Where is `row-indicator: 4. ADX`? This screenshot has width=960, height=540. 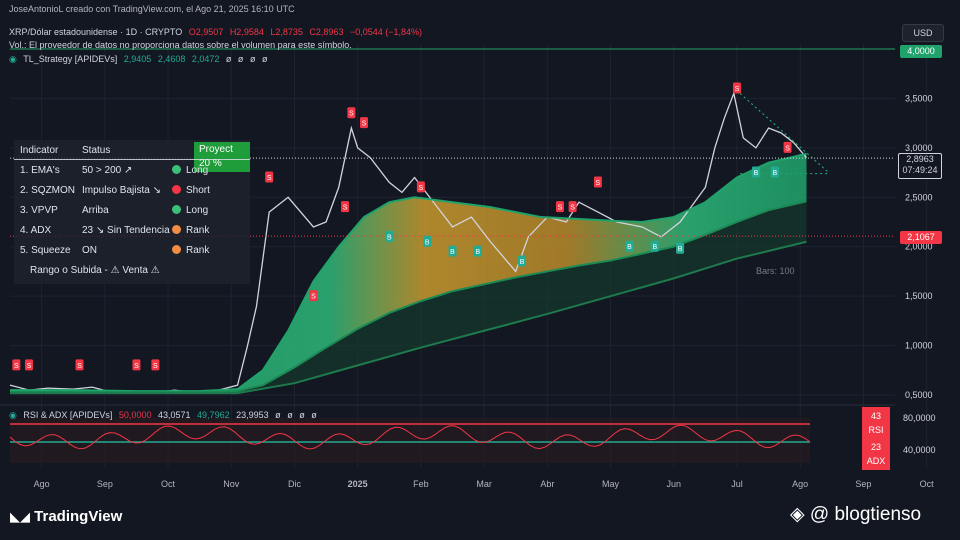
row-indicator: 4. ADX is located at coordinates (36, 230).